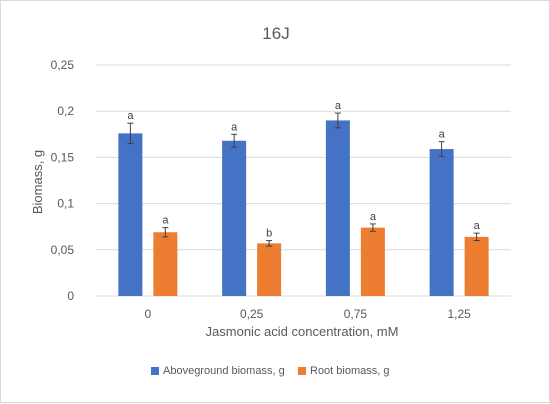 This screenshot has height=404, width=550. What do you see at coordinates (65, 111) in the screenshot?
I see `y-tick-label: 0,2` at bounding box center [65, 111].